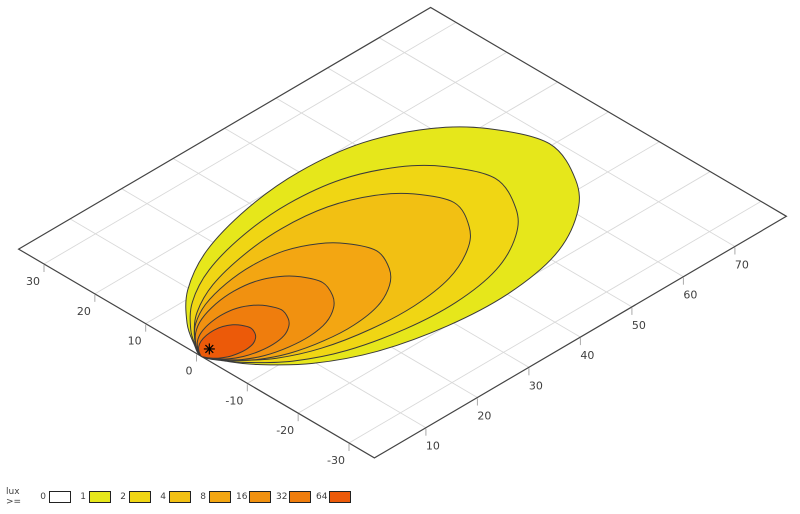 Image resolution: width=800 pixels, height=514 pixels. Describe the element at coordinates (587, 355) in the screenshot. I see `x-tick-label: 40` at that location.